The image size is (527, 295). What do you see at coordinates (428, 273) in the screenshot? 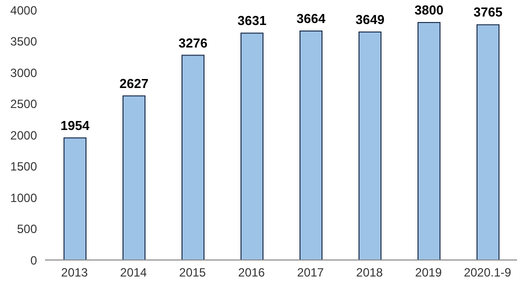
I see `x-tick-label: 2019` at bounding box center [428, 273].